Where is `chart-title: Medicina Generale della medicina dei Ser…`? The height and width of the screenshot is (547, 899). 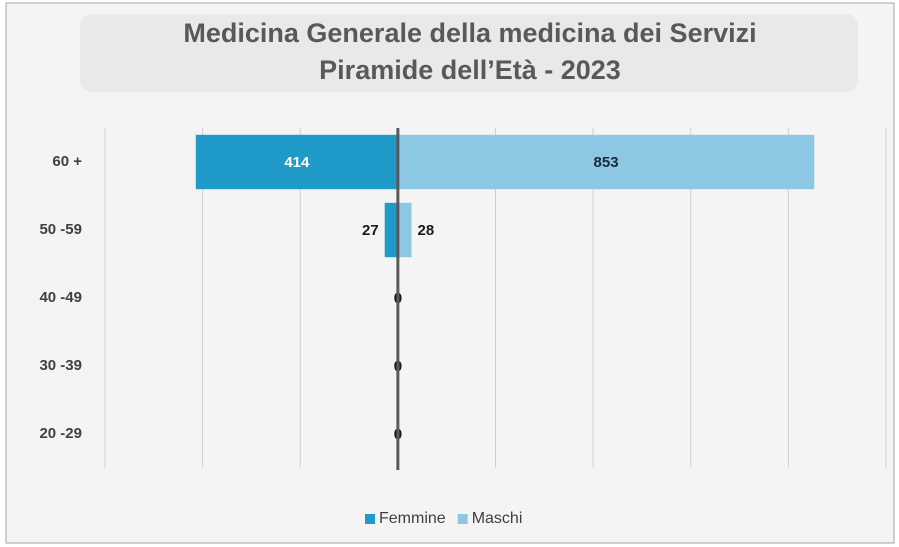 chart-title: Medicina Generale della medicina dei Ser… is located at coordinates (469, 33).